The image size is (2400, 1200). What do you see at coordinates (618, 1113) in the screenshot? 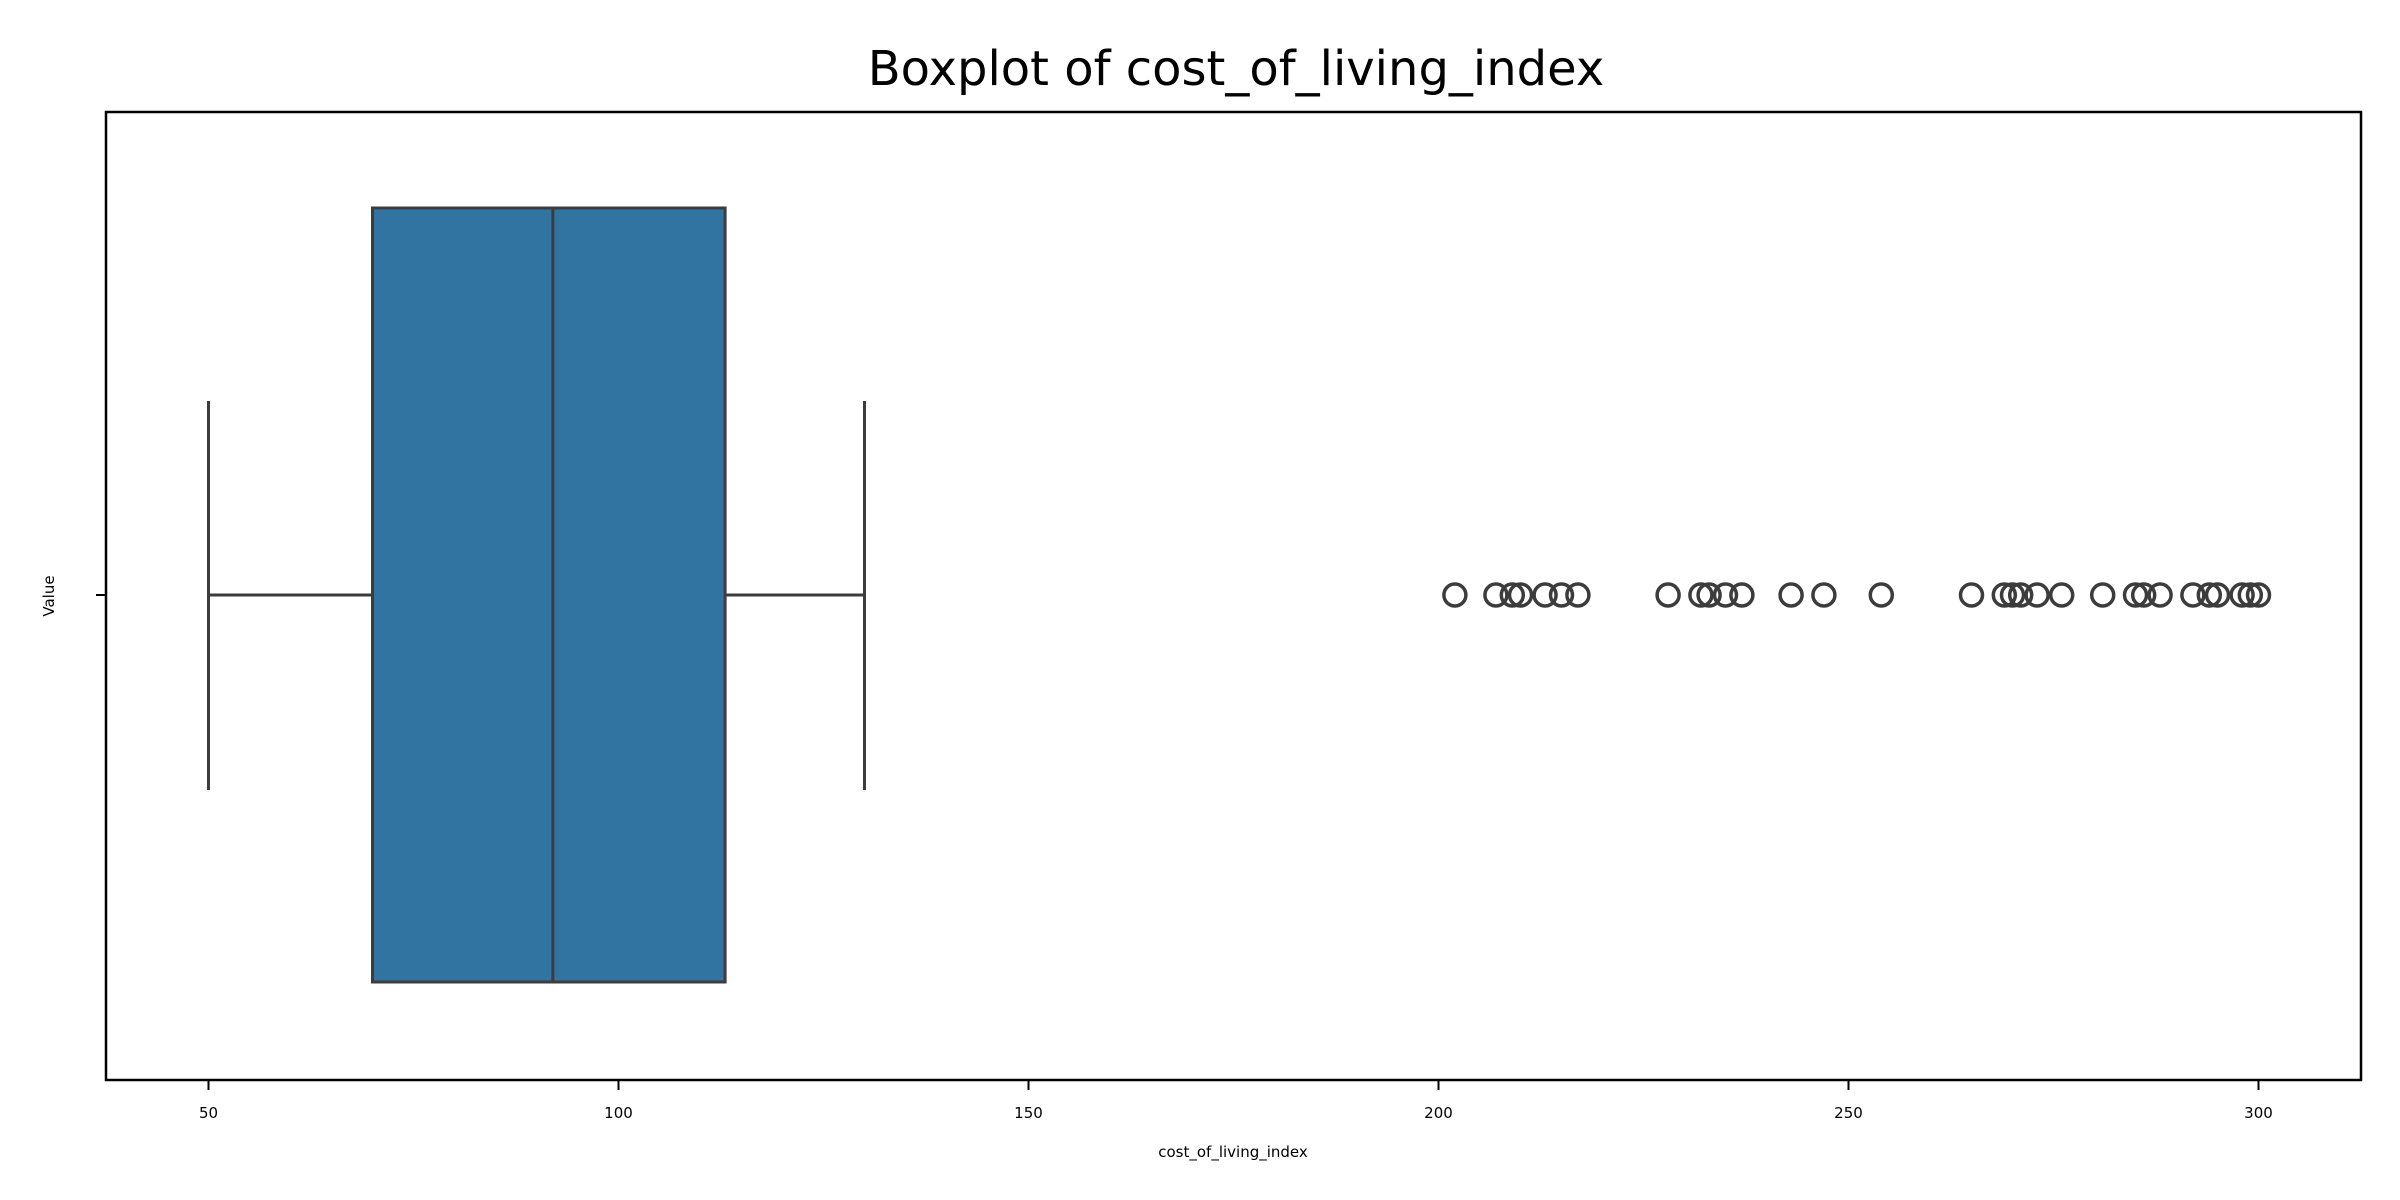
I see `x-tick-label: 100` at bounding box center [618, 1113].